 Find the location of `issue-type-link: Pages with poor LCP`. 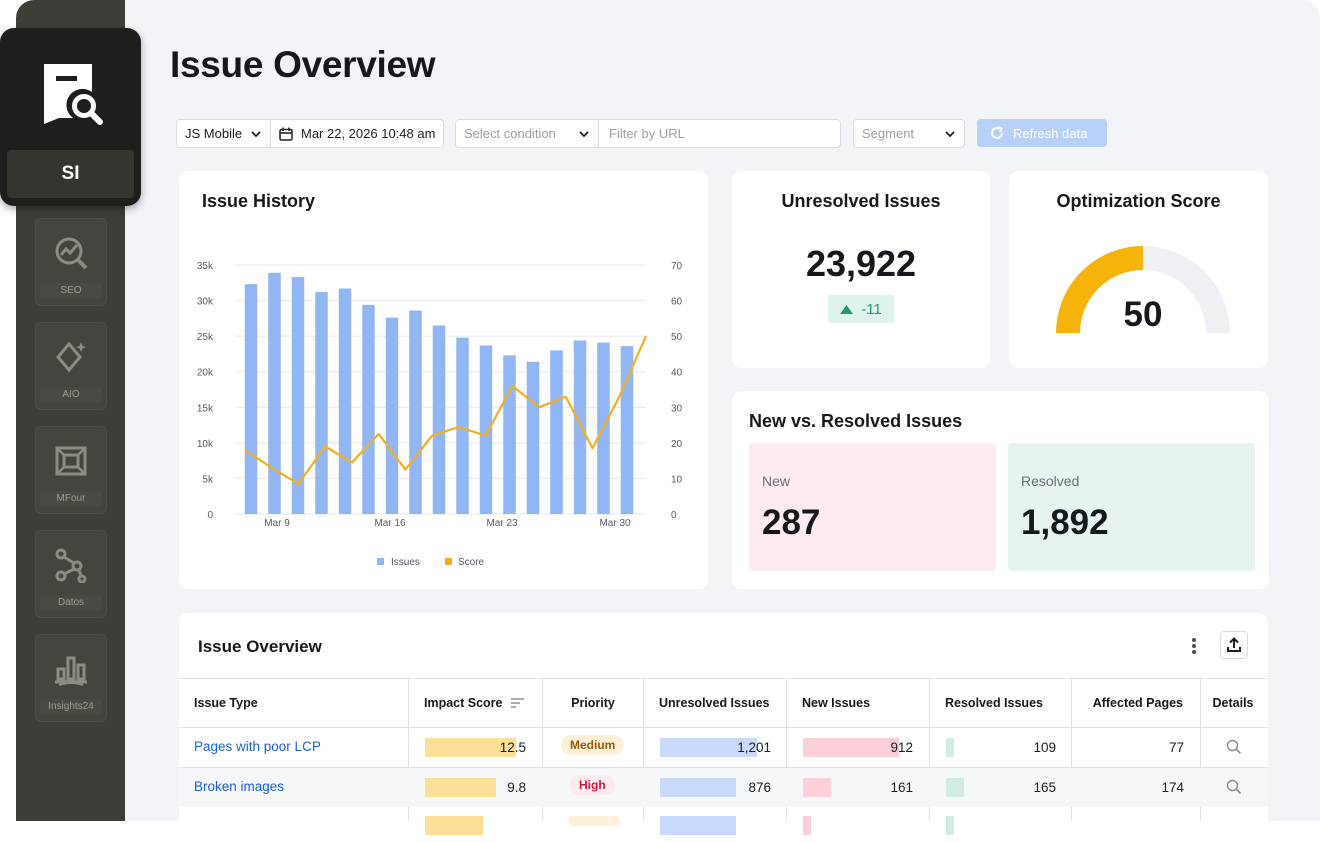

issue-type-link: Pages with poor LCP is located at coordinates (257, 746).